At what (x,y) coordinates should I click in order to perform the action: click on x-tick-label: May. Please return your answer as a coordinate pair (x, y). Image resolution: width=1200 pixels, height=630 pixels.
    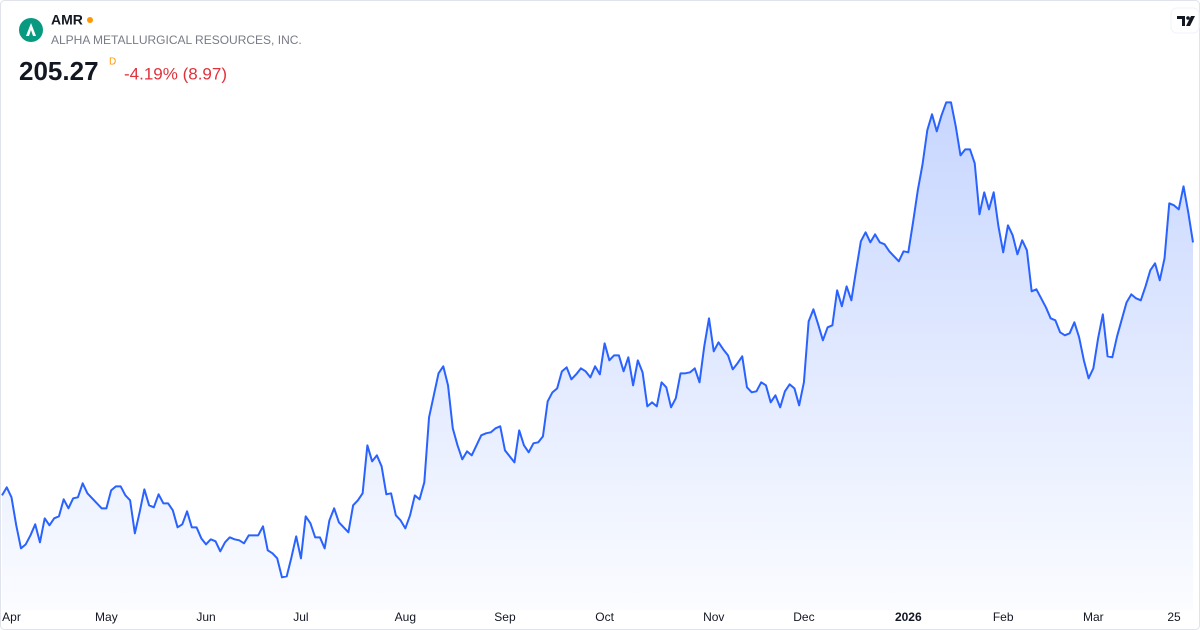
    Looking at the image, I should click on (106, 617).